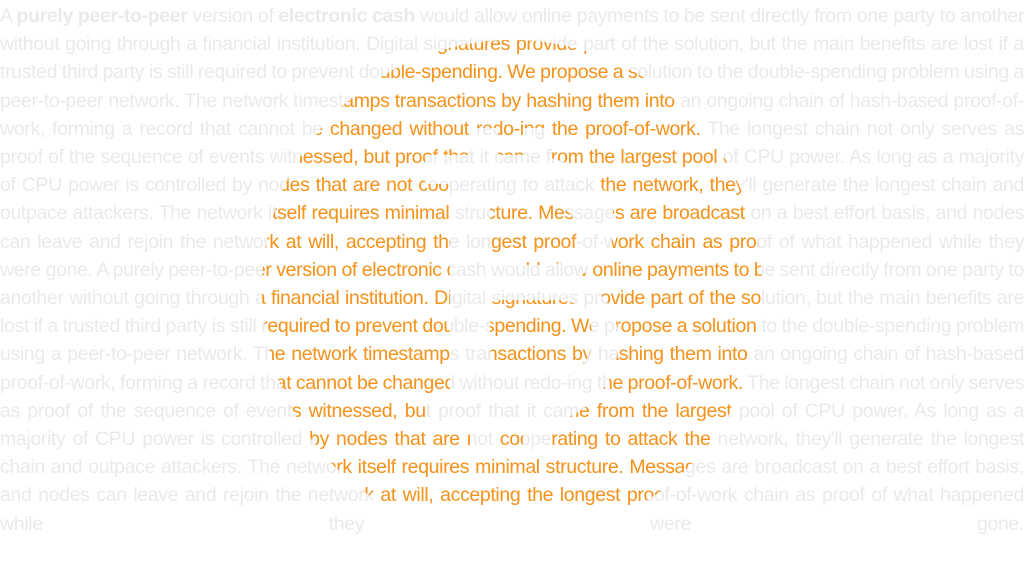 Image resolution: width=1024 pixels, height=576 pixels. I want to click on passage-connector: version of, so click(233, 16).